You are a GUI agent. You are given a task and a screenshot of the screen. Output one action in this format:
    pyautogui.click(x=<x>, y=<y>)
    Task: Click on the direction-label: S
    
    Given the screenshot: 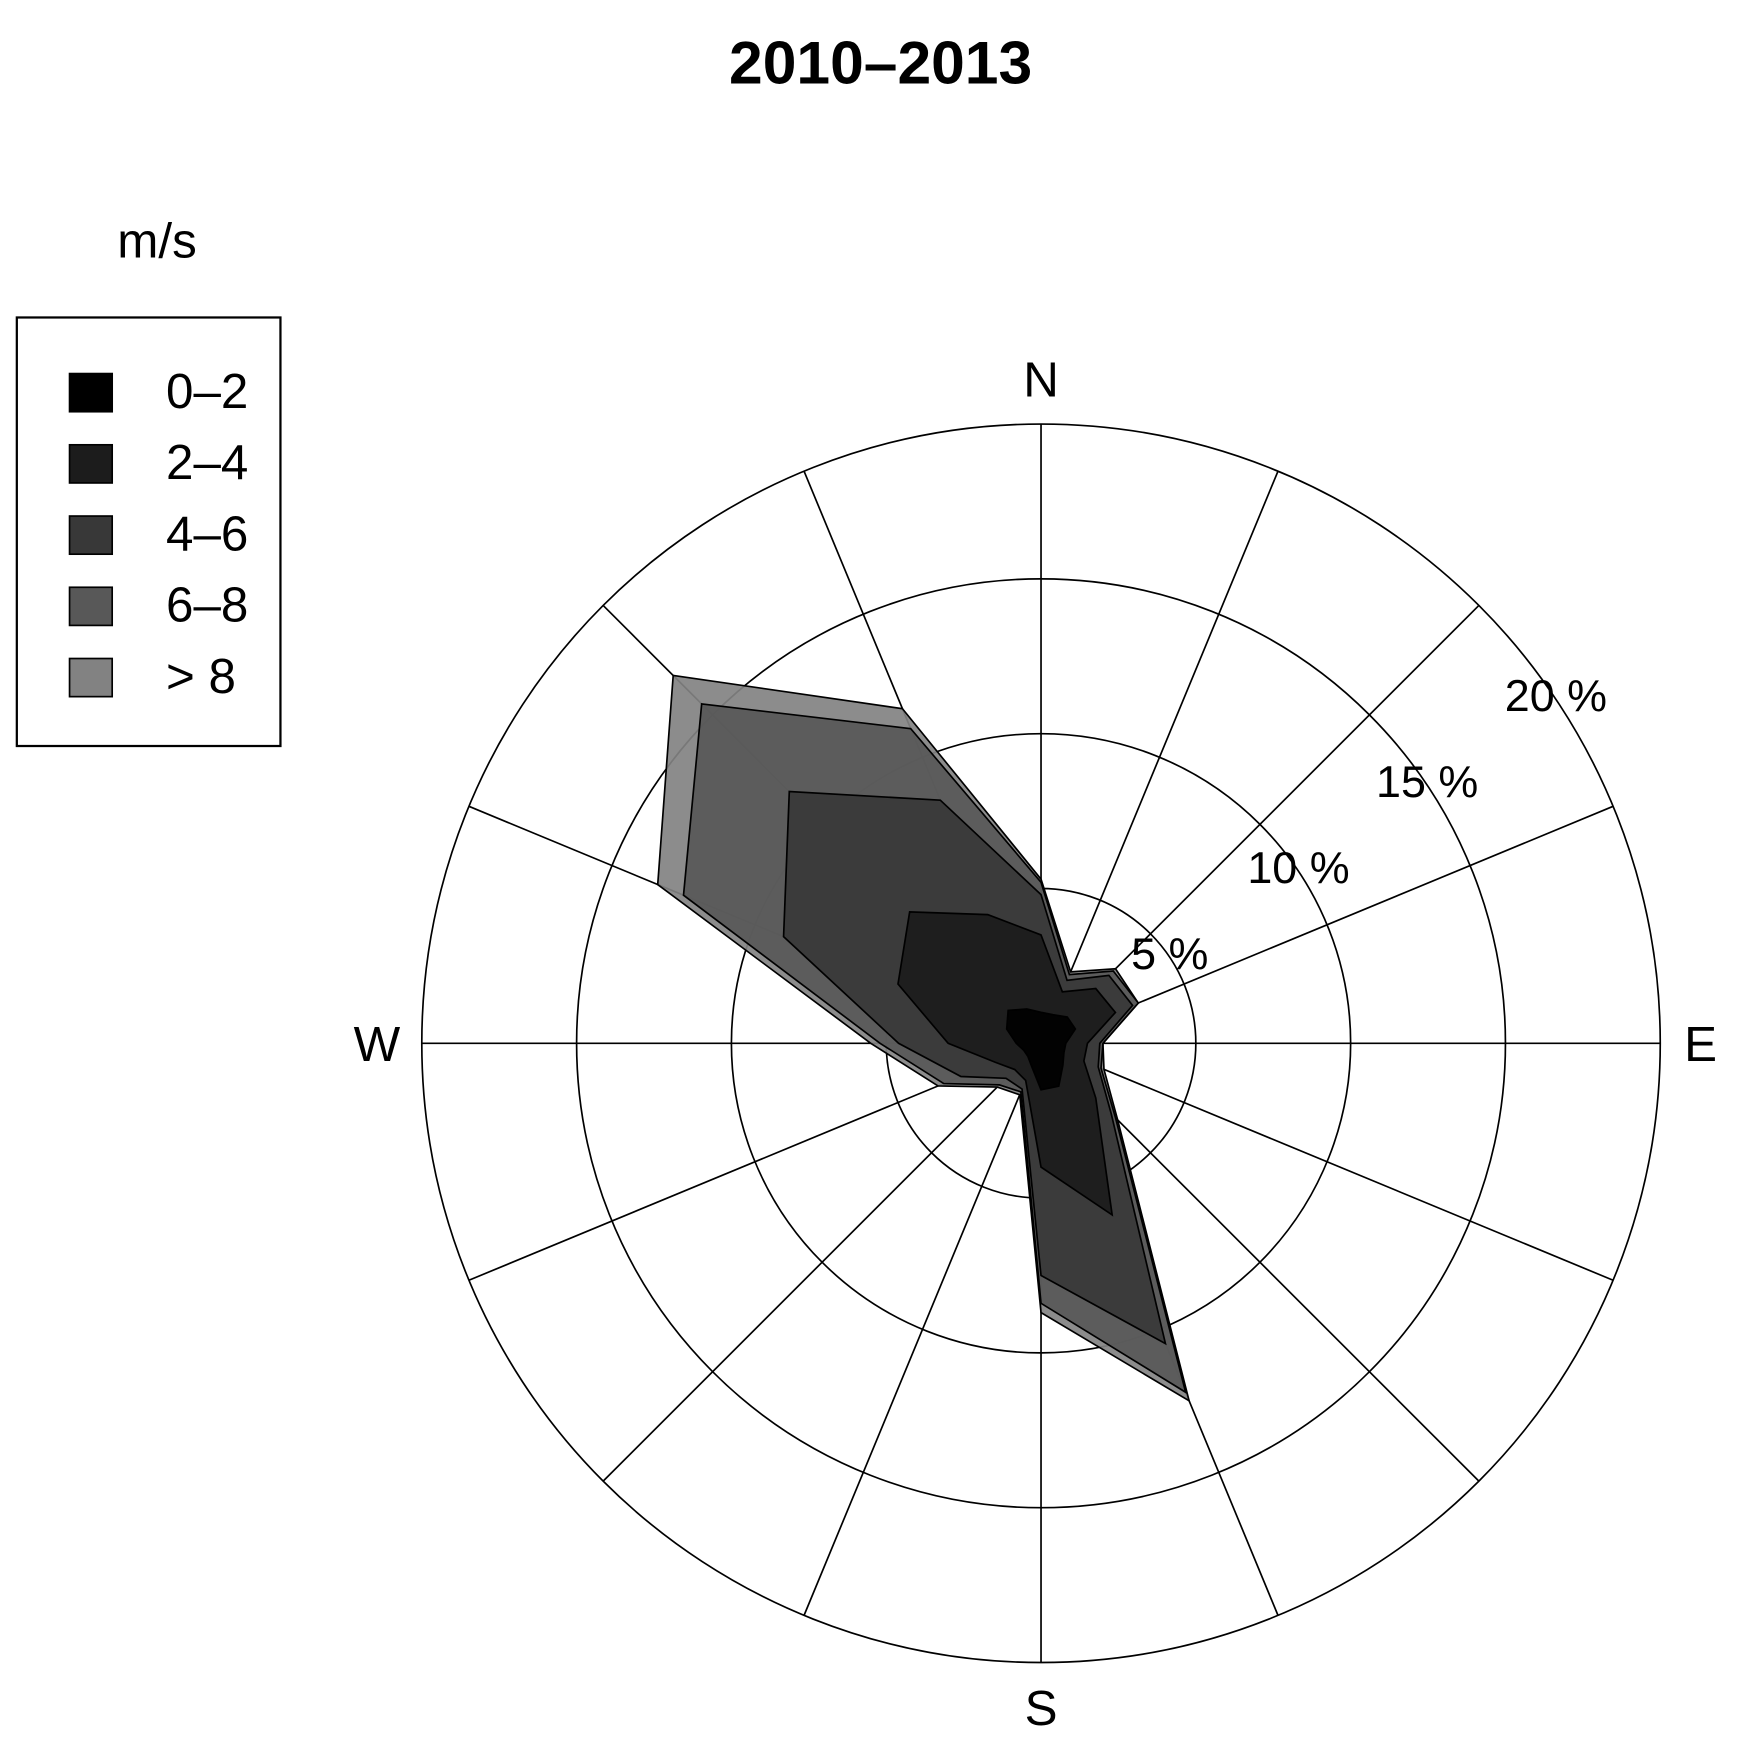 What is the action you would take?
    pyautogui.click(x=1041, y=1708)
    